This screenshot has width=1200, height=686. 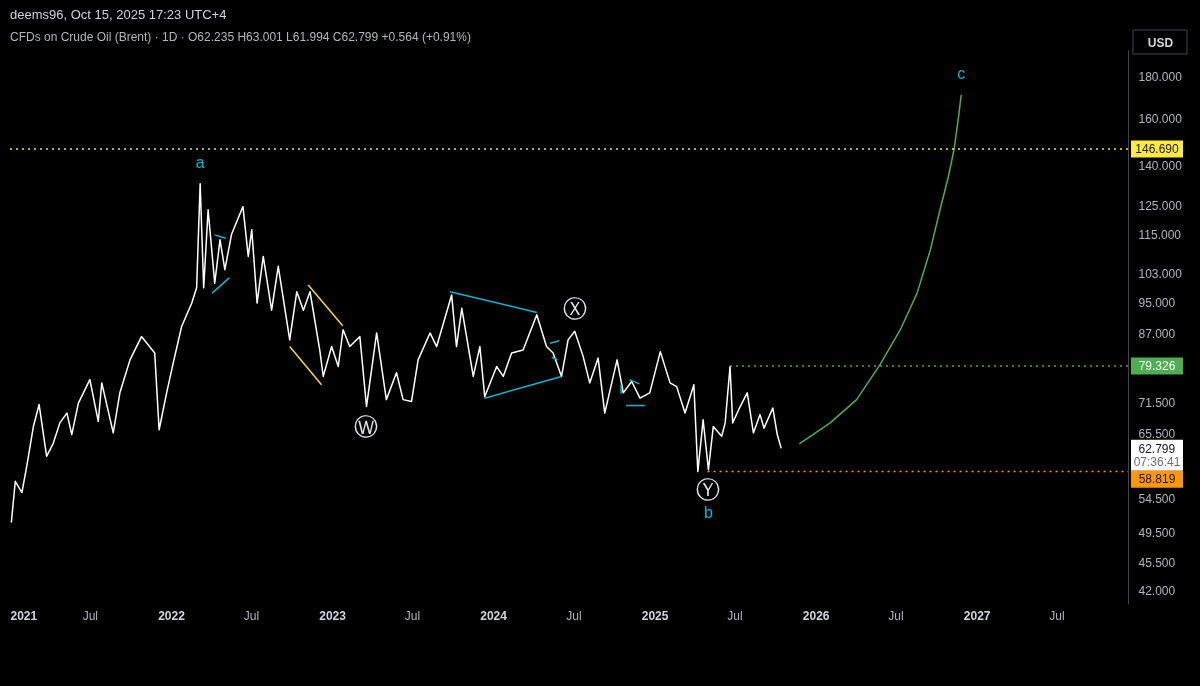 What do you see at coordinates (366, 426) in the screenshot?
I see `annotation: Ⓦ` at bounding box center [366, 426].